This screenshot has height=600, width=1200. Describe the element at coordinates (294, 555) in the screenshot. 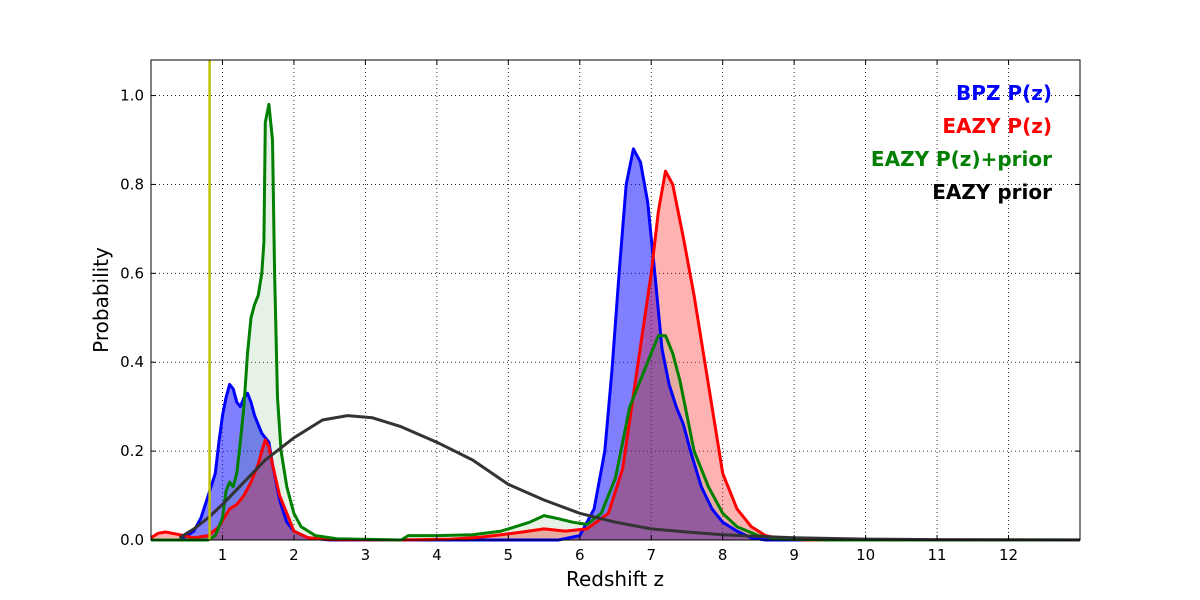

I see `x-tick-label: 2` at that location.